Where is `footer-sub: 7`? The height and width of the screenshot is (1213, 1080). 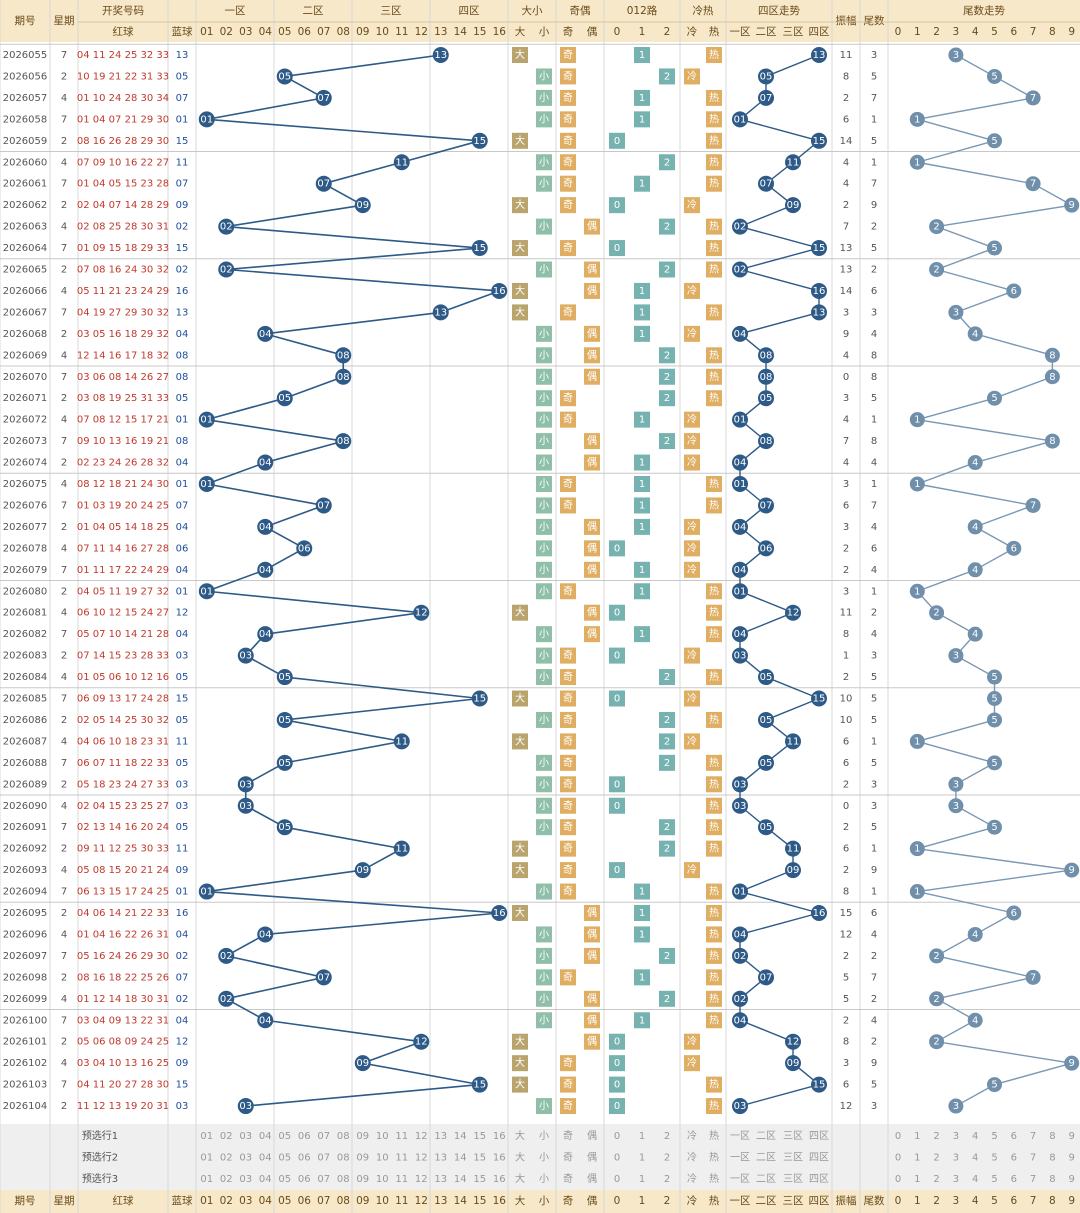
footer-sub: 7 is located at coordinates (1033, 1201).